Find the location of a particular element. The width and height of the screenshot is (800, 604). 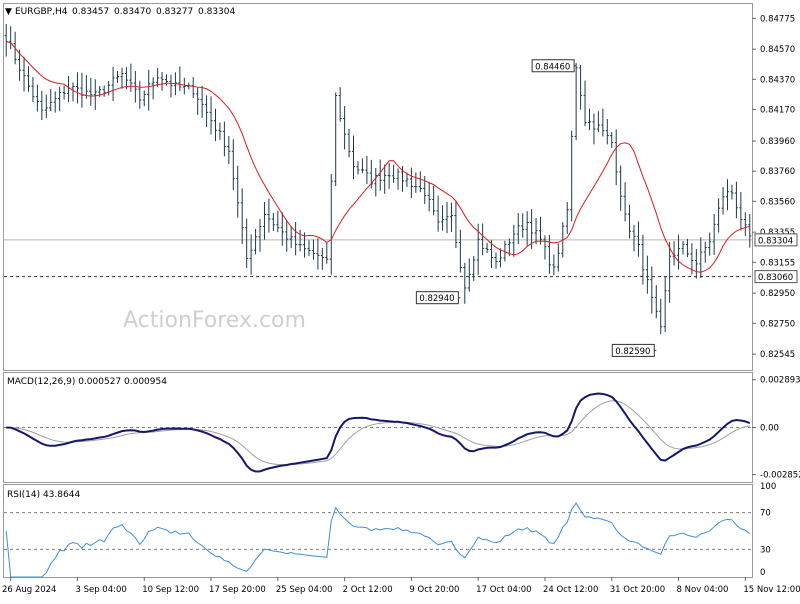

annotation-label: 0.82940 is located at coordinates (436, 299).